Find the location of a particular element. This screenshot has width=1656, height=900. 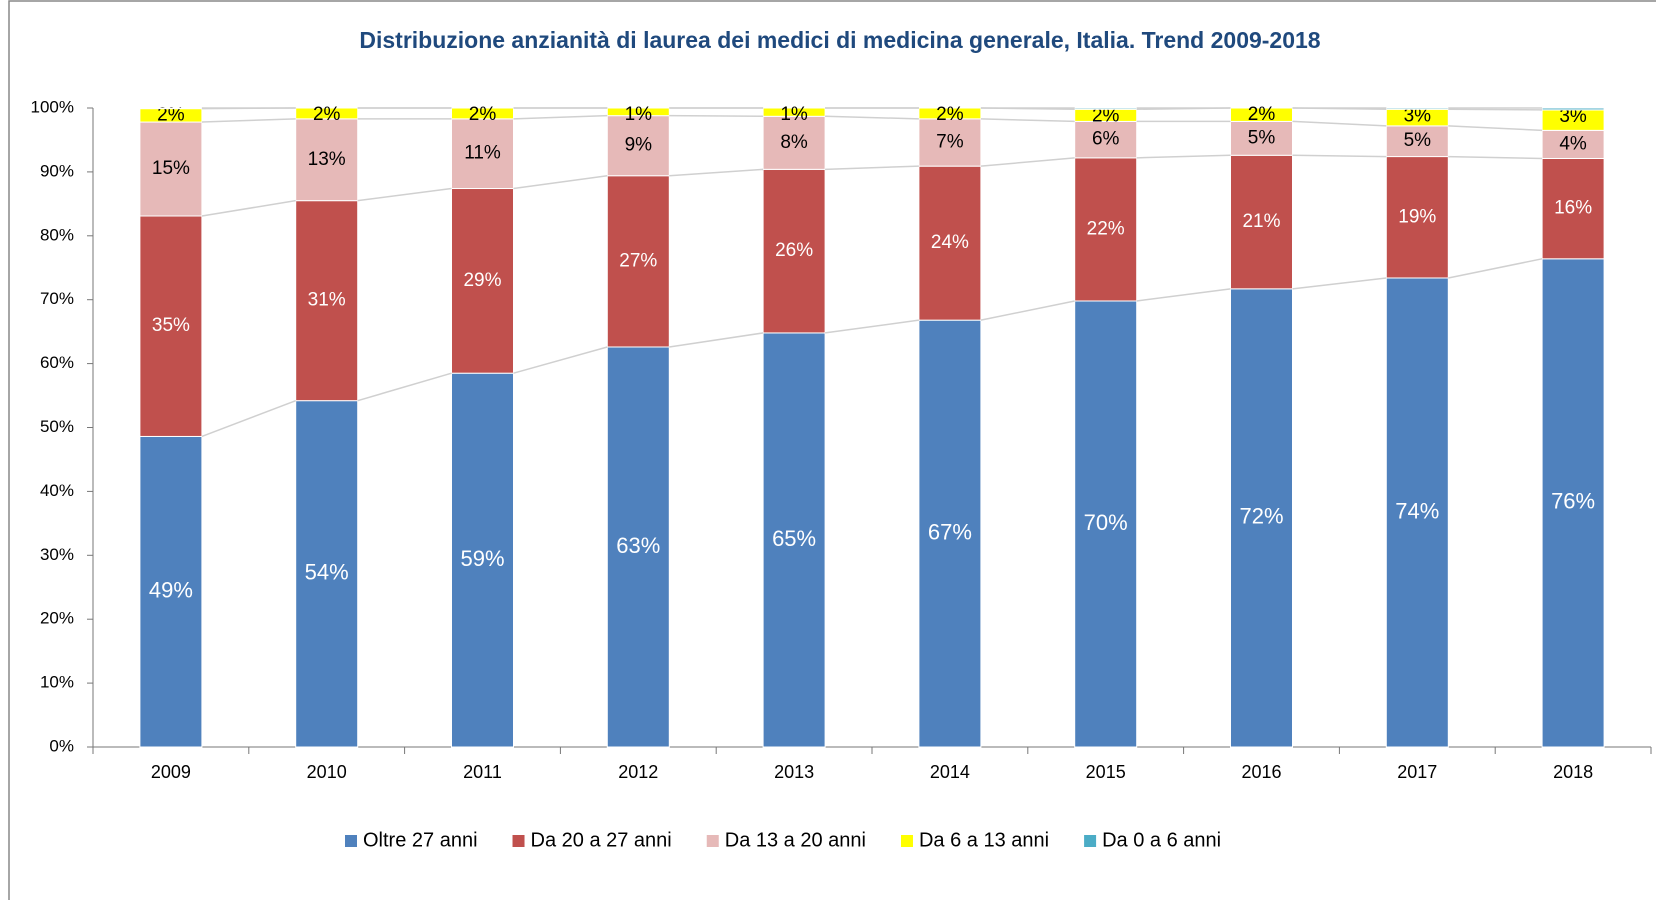

data-label: 21% is located at coordinates (1261, 221).